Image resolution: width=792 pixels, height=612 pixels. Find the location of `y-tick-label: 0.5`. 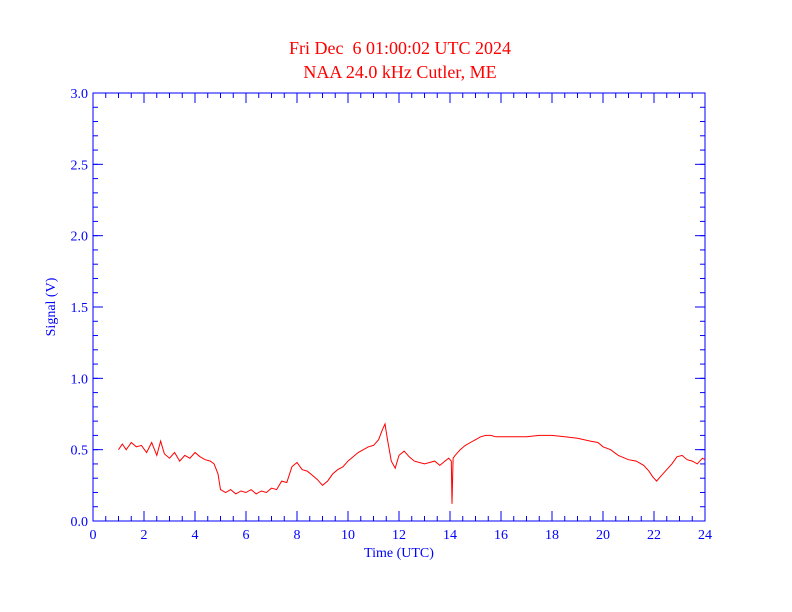

y-tick-label: 0.5 is located at coordinates (80, 451).